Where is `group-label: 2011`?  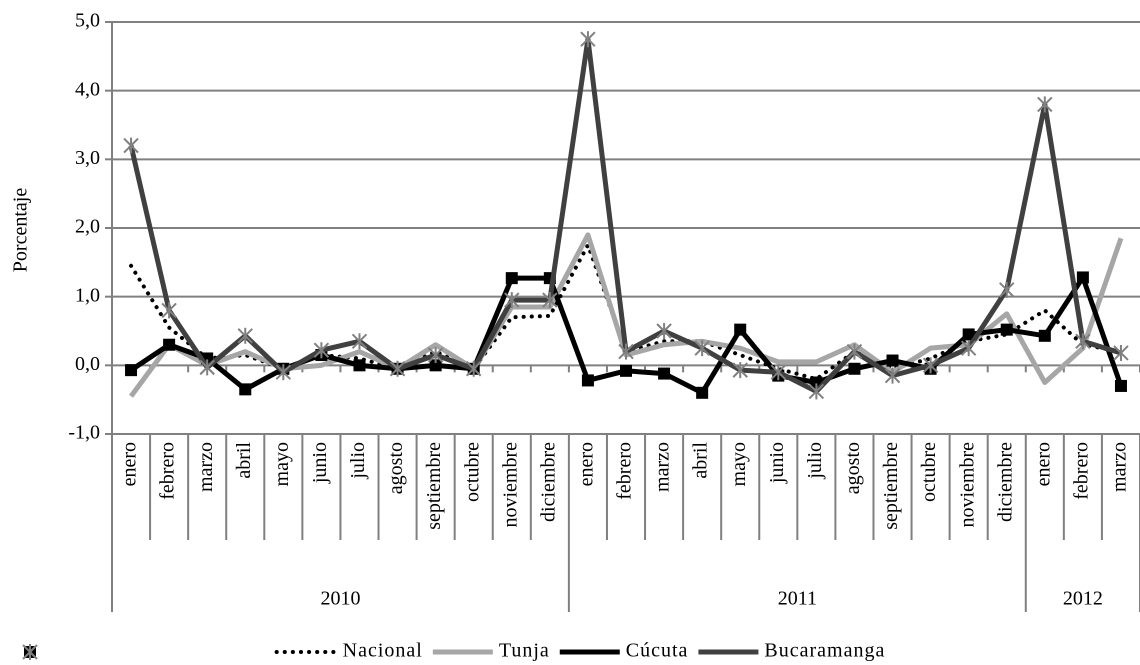 group-label: 2011 is located at coordinates (797, 599).